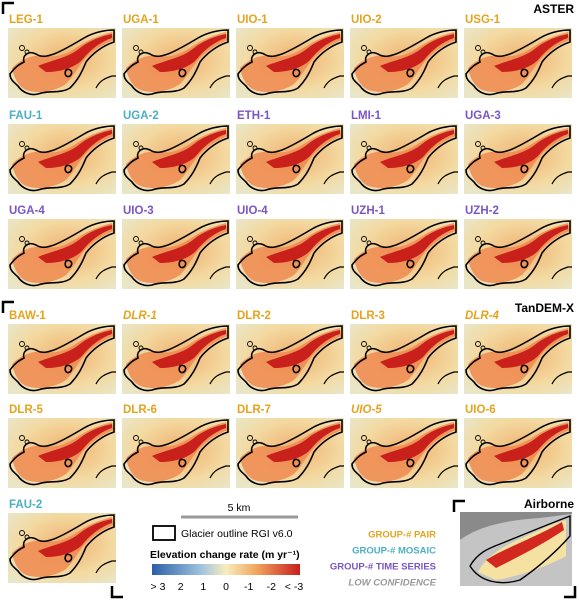  Describe the element at coordinates (27, 211) in the screenshot. I see `panel-label: UGA-4` at that location.